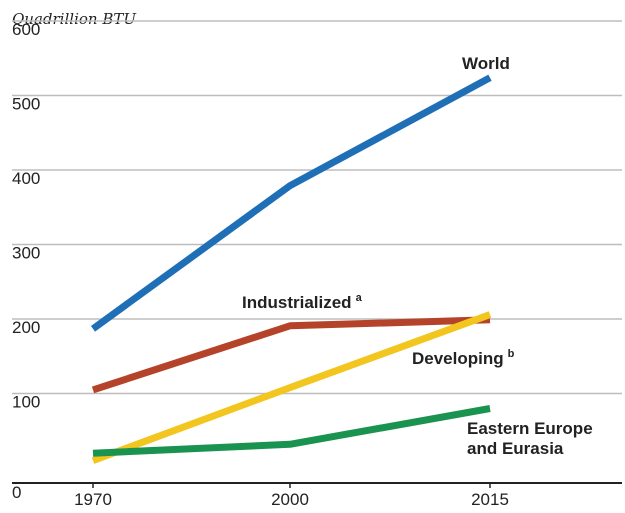  I want to click on series-label-developing: Developing b, so click(463, 358).